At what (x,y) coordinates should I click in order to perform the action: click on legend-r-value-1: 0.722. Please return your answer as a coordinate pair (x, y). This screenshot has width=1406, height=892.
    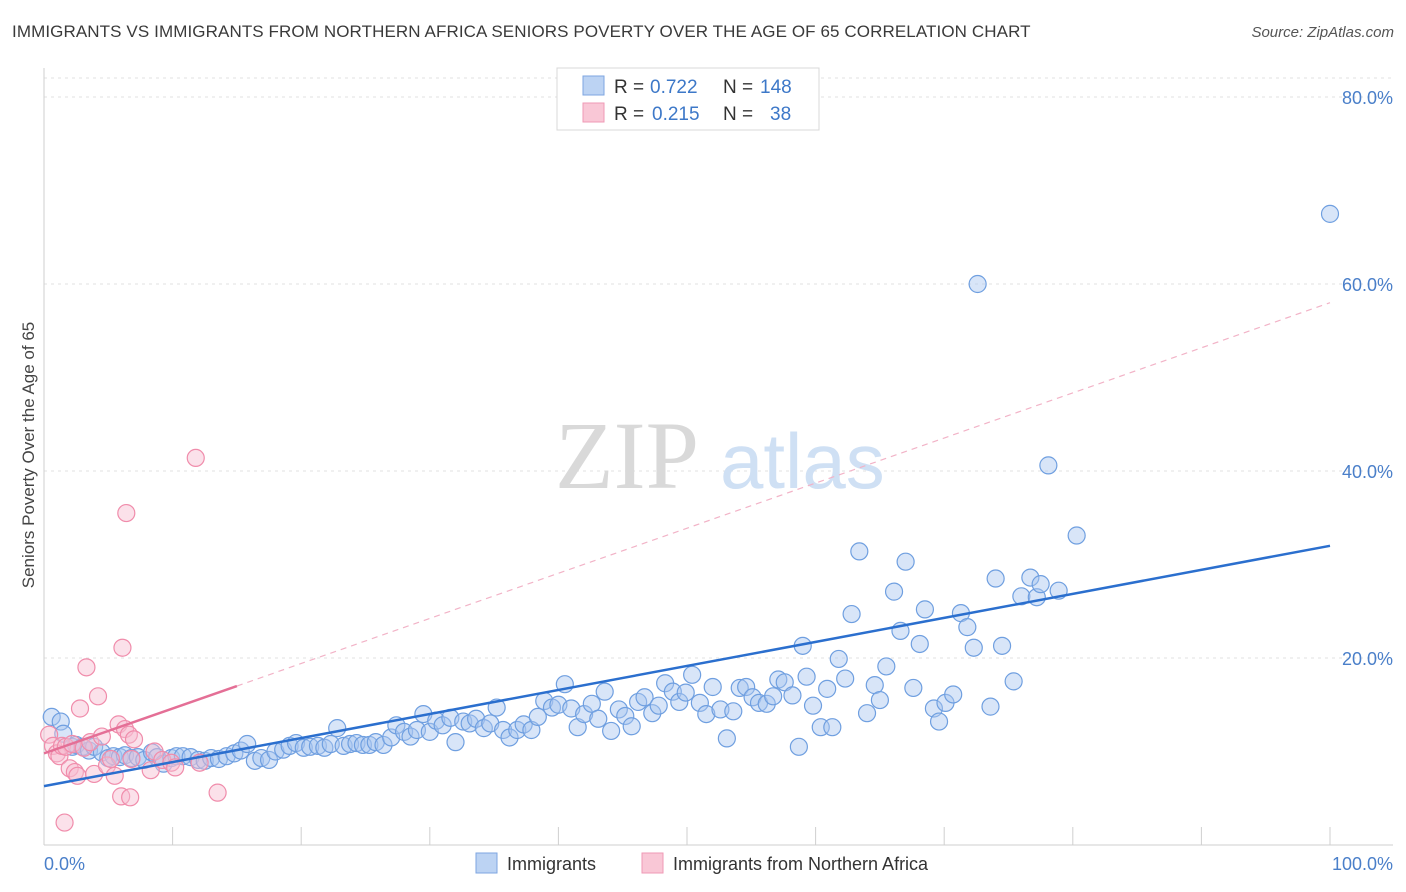
    Looking at the image, I should click on (674, 87).